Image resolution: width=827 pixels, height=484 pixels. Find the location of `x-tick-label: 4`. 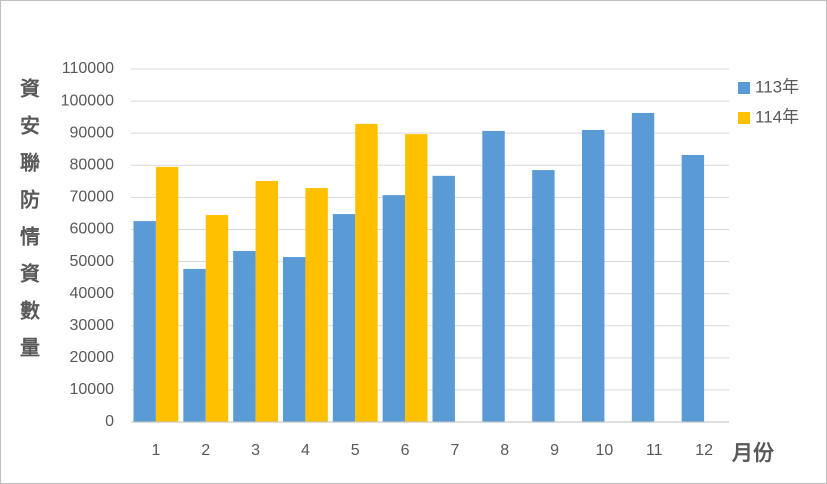

x-tick-label: 4 is located at coordinates (305, 450).